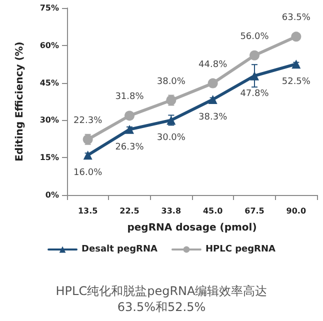  What do you see at coordinates (49, 157) in the screenshot?
I see `y-tick-label: 15%` at bounding box center [49, 157].